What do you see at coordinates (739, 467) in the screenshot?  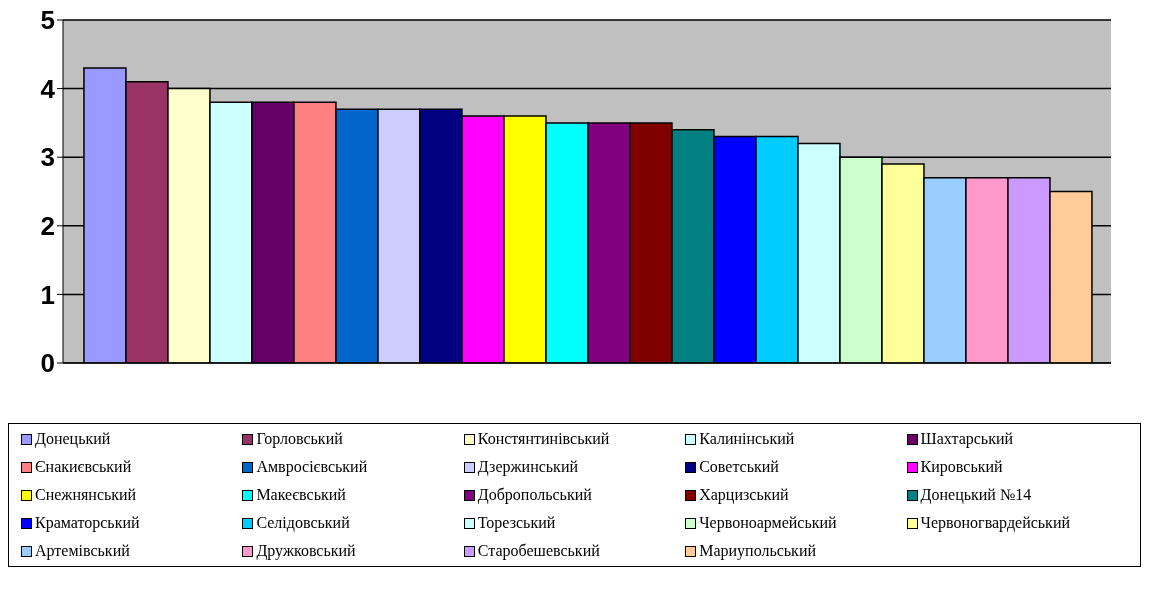 I see `legend-label: Советський` at bounding box center [739, 467].